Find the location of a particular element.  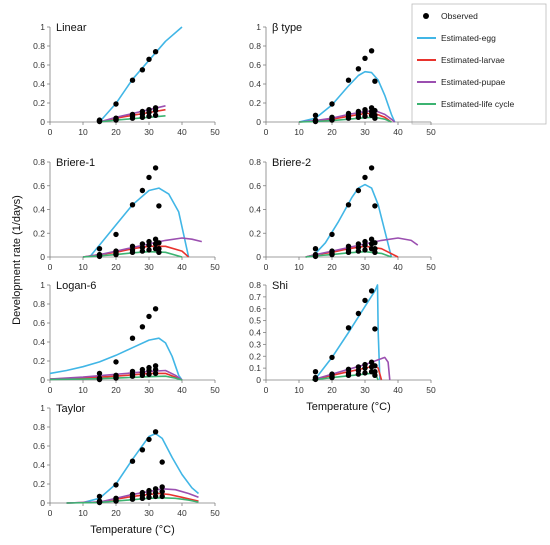

y-tick-label: 0.3 is located at coordinates (255, 344).